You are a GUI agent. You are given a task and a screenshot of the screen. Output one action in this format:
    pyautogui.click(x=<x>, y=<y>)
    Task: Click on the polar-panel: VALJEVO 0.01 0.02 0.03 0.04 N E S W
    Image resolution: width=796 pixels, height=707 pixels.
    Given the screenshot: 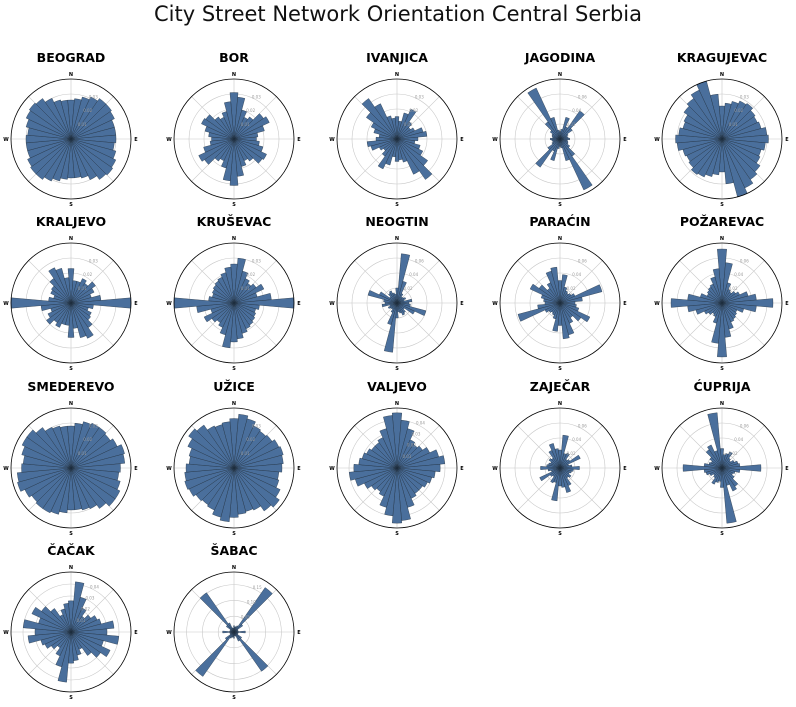 What is the action you would take?
    pyautogui.click(x=397, y=459)
    